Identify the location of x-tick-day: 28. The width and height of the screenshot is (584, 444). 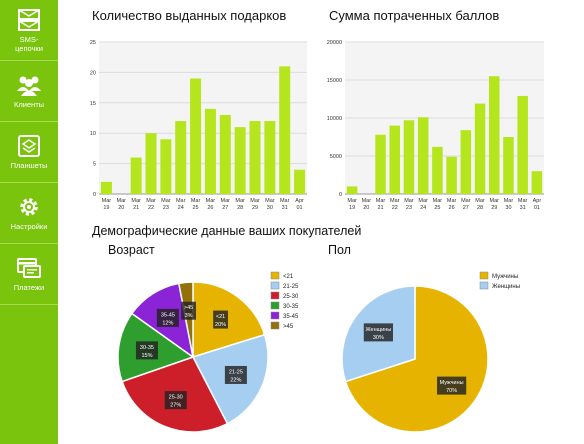
(240, 208).